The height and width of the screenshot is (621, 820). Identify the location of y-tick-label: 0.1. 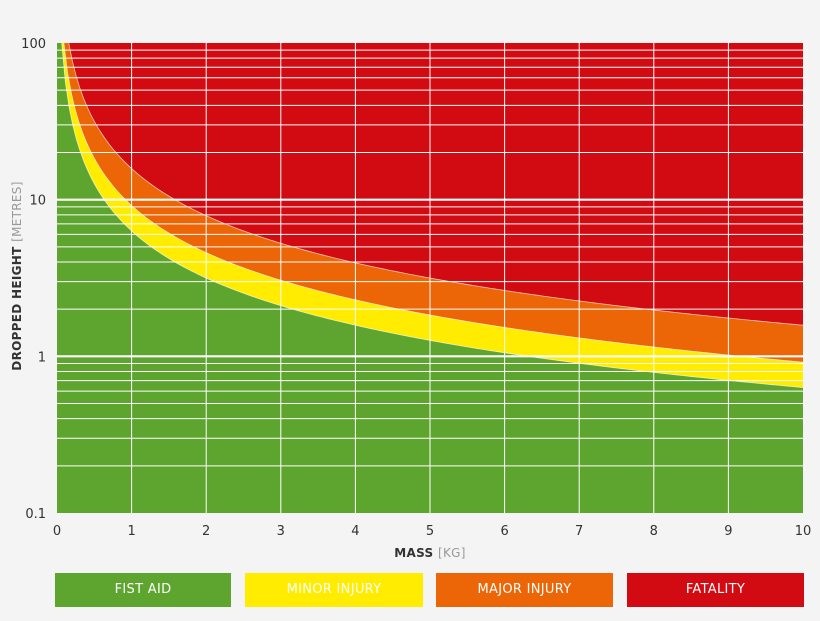
(35, 514).